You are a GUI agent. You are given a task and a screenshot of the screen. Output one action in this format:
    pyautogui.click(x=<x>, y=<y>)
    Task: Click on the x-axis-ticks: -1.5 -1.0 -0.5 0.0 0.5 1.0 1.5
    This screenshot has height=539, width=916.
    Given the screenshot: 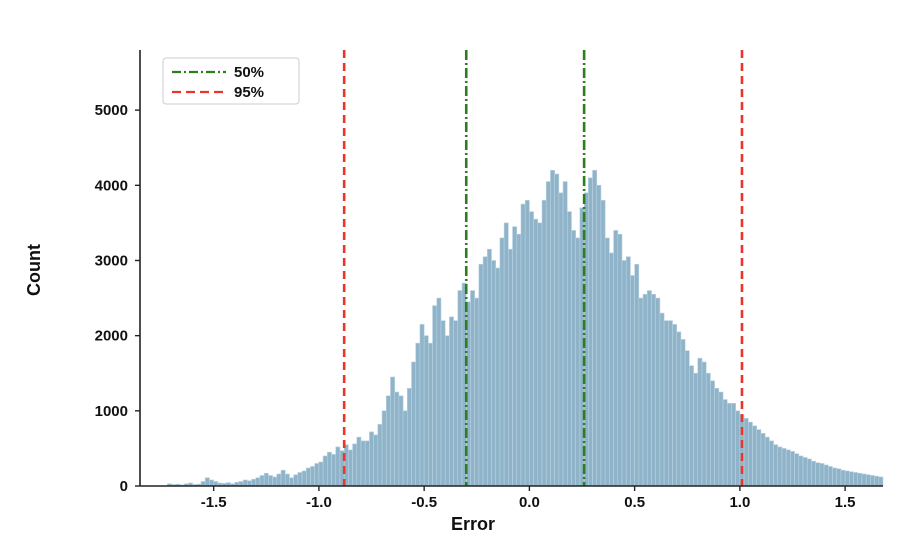 What is the action you would take?
    pyautogui.click(x=528, y=498)
    